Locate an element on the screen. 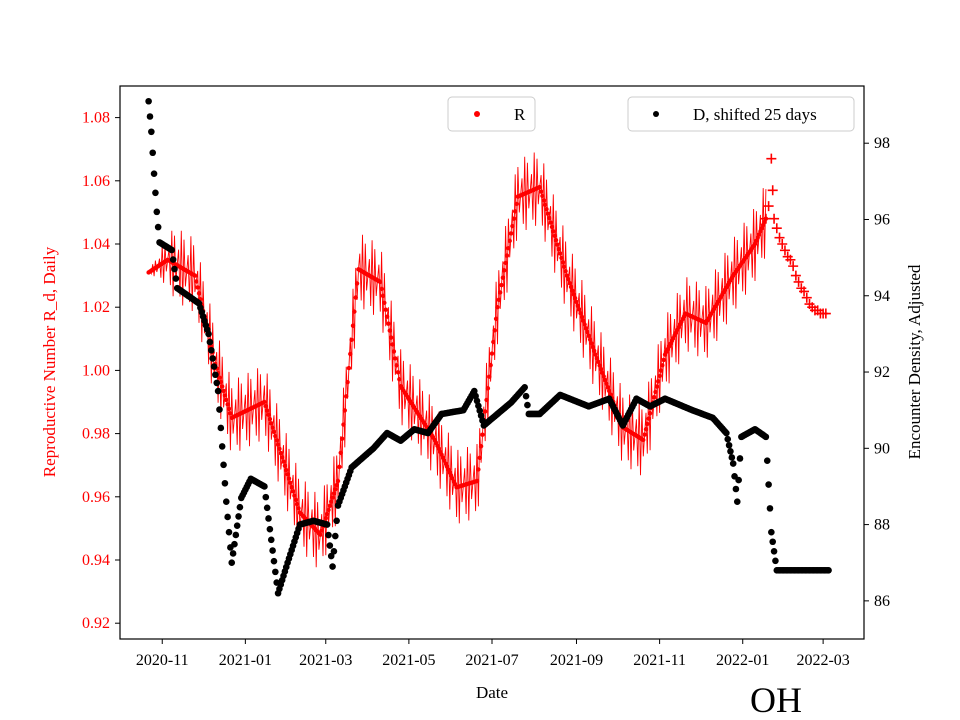  x-tick-label: 2021-03 is located at coordinates (325, 660).